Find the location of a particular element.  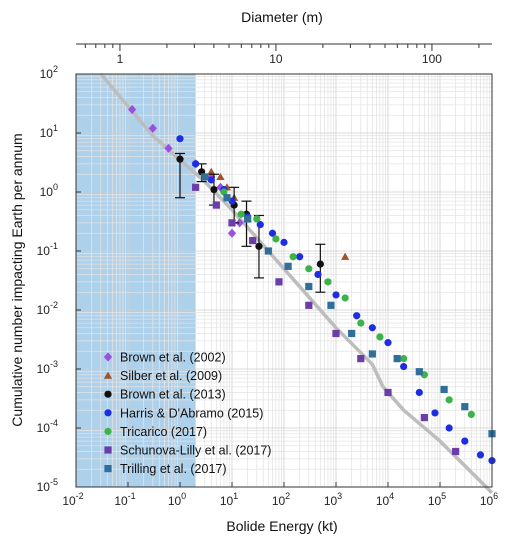

top-tick-label: 100 is located at coordinates (432, 59).